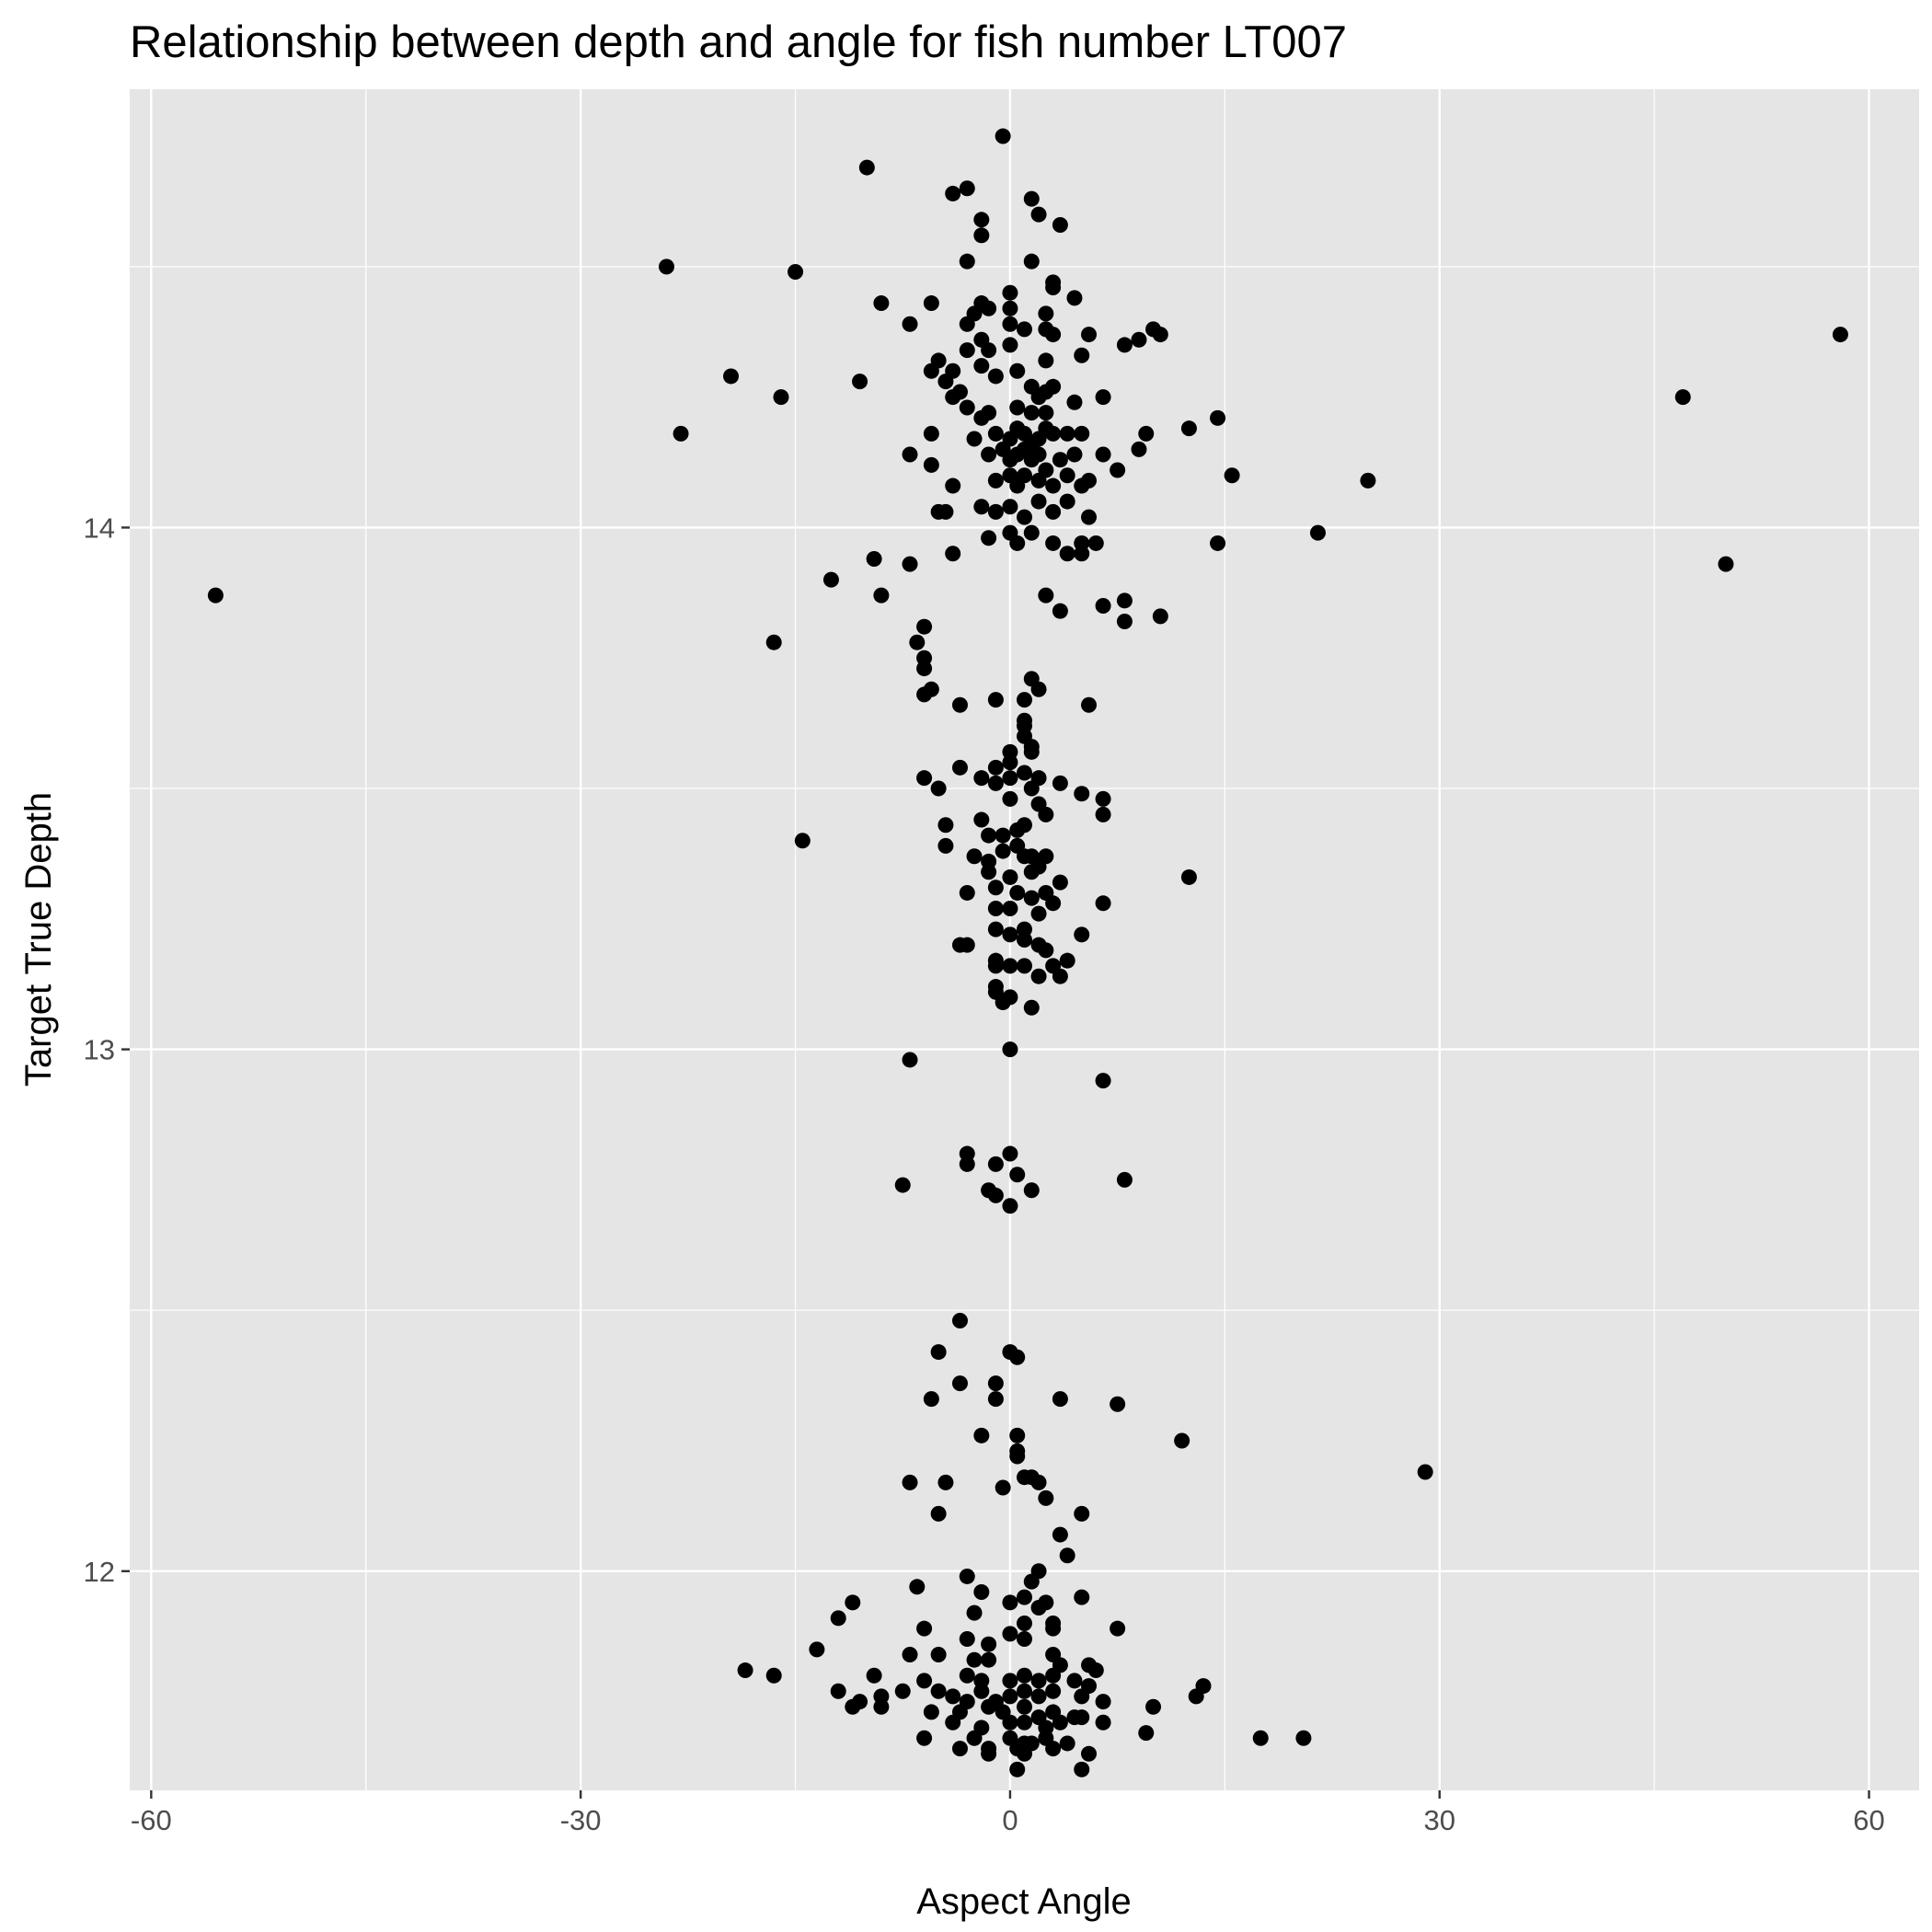  Describe the element at coordinates (1439, 1820) in the screenshot. I see `x-tick-label: 30` at that location.